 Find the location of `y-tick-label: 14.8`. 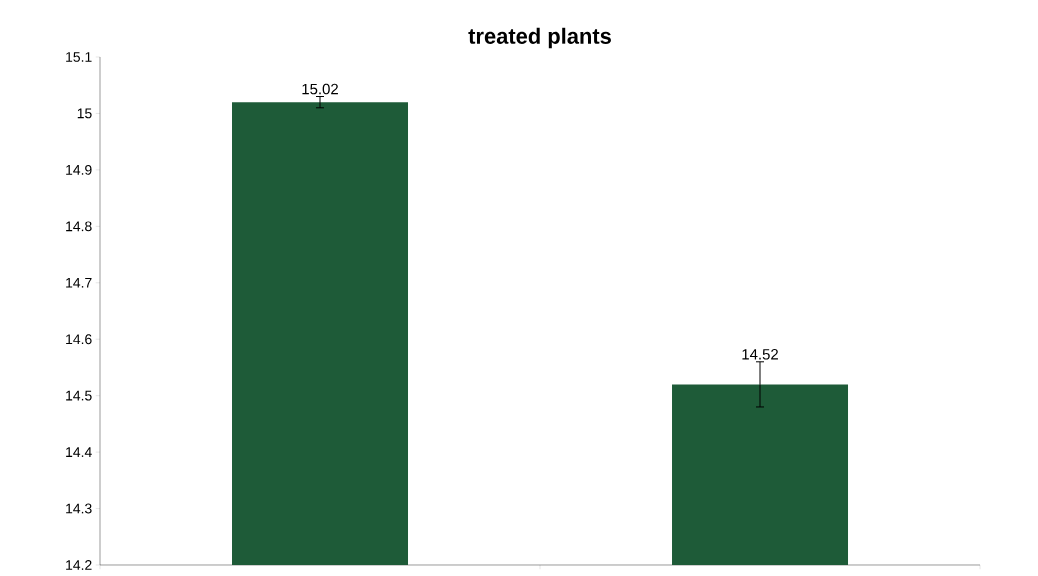

y-tick-label: 14.8 is located at coordinates (79, 226).